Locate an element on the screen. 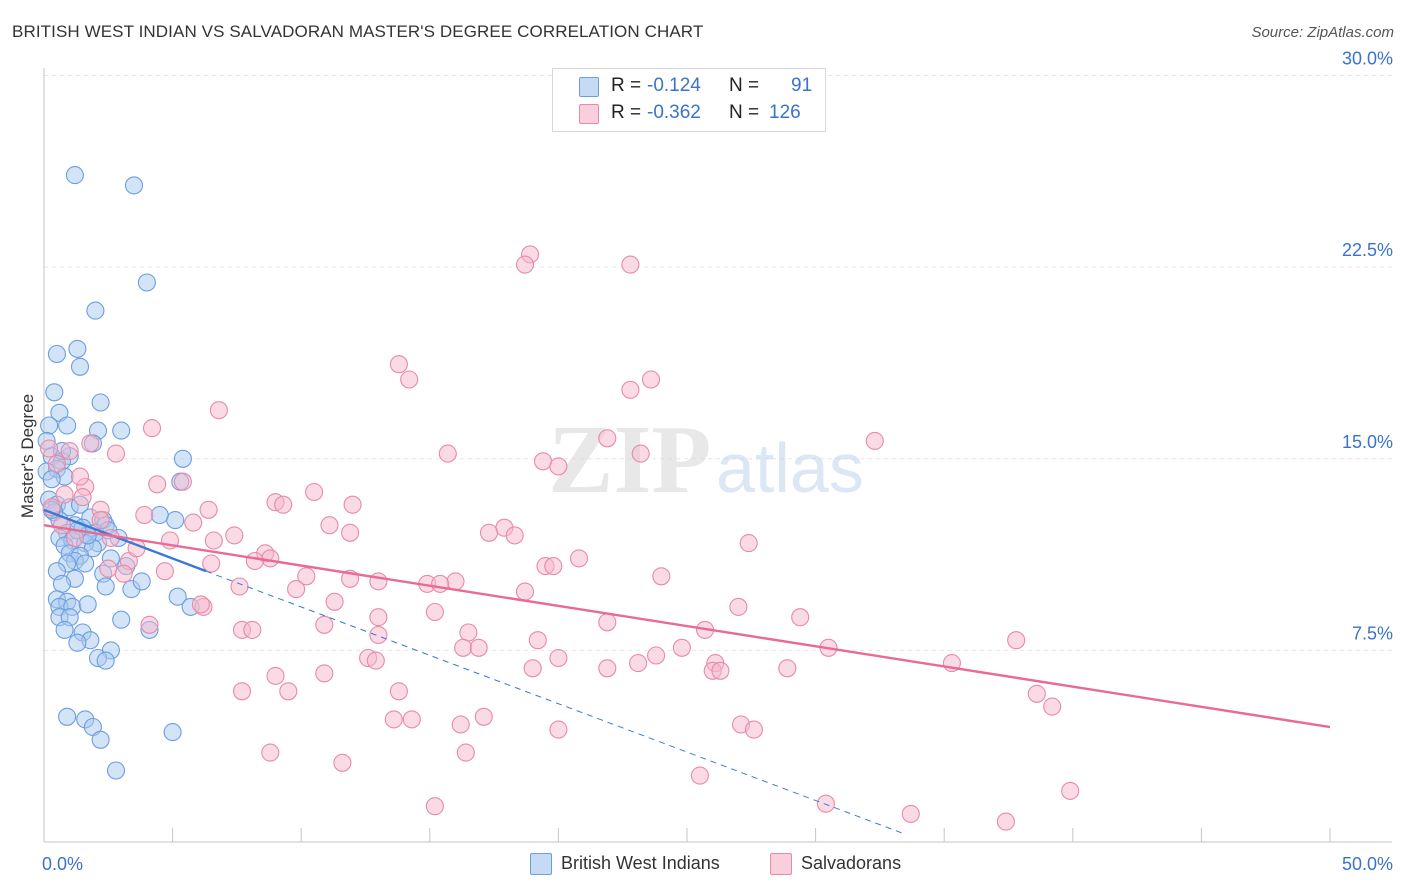 The height and width of the screenshot is (892, 1406). legend-item-british-west-indians: British West Indians is located at coordinates (640, 864).